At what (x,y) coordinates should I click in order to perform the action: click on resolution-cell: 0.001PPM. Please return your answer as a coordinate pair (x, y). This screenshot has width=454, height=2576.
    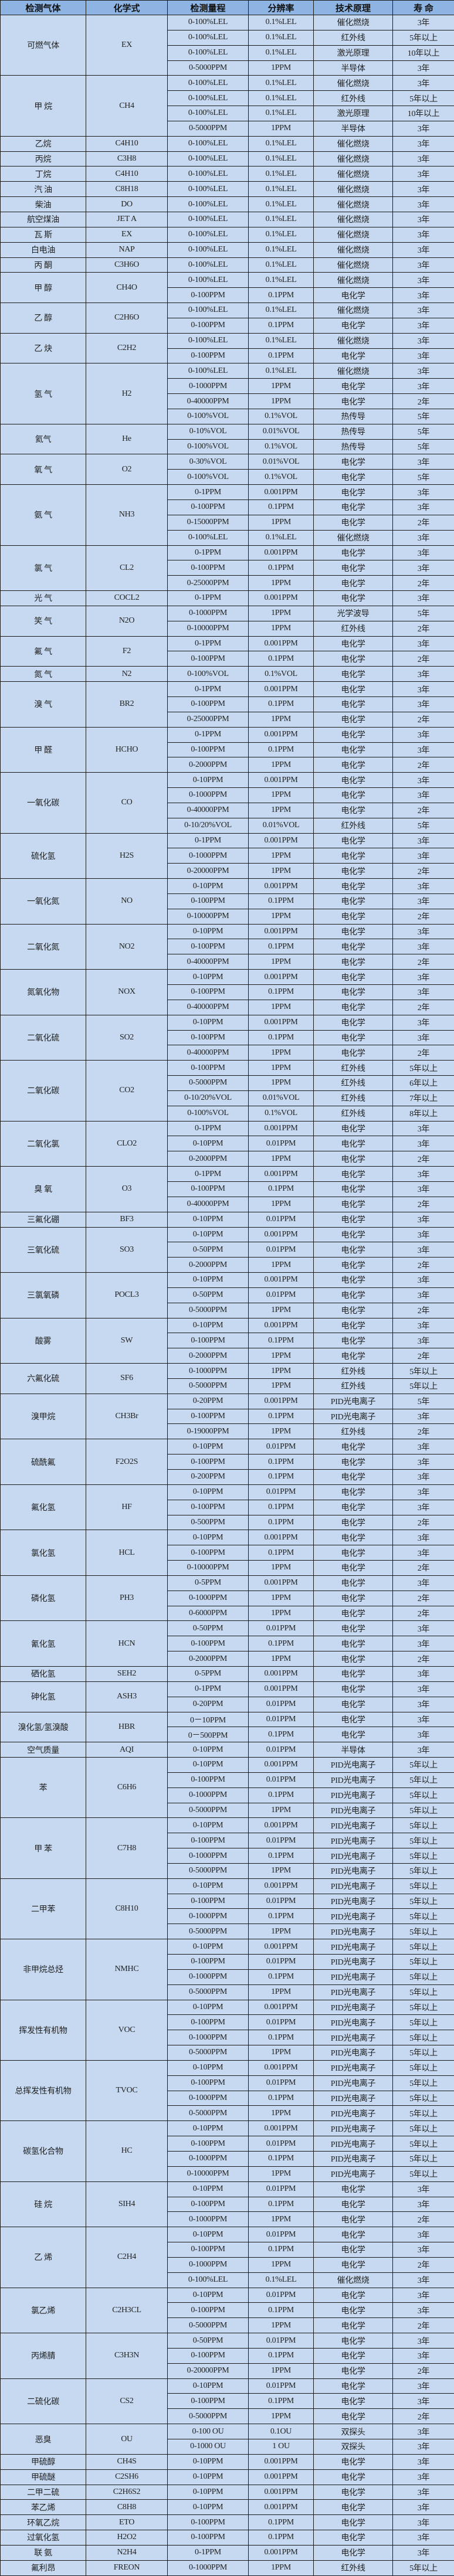
    Looking at the image, I should click on (281, 2462).